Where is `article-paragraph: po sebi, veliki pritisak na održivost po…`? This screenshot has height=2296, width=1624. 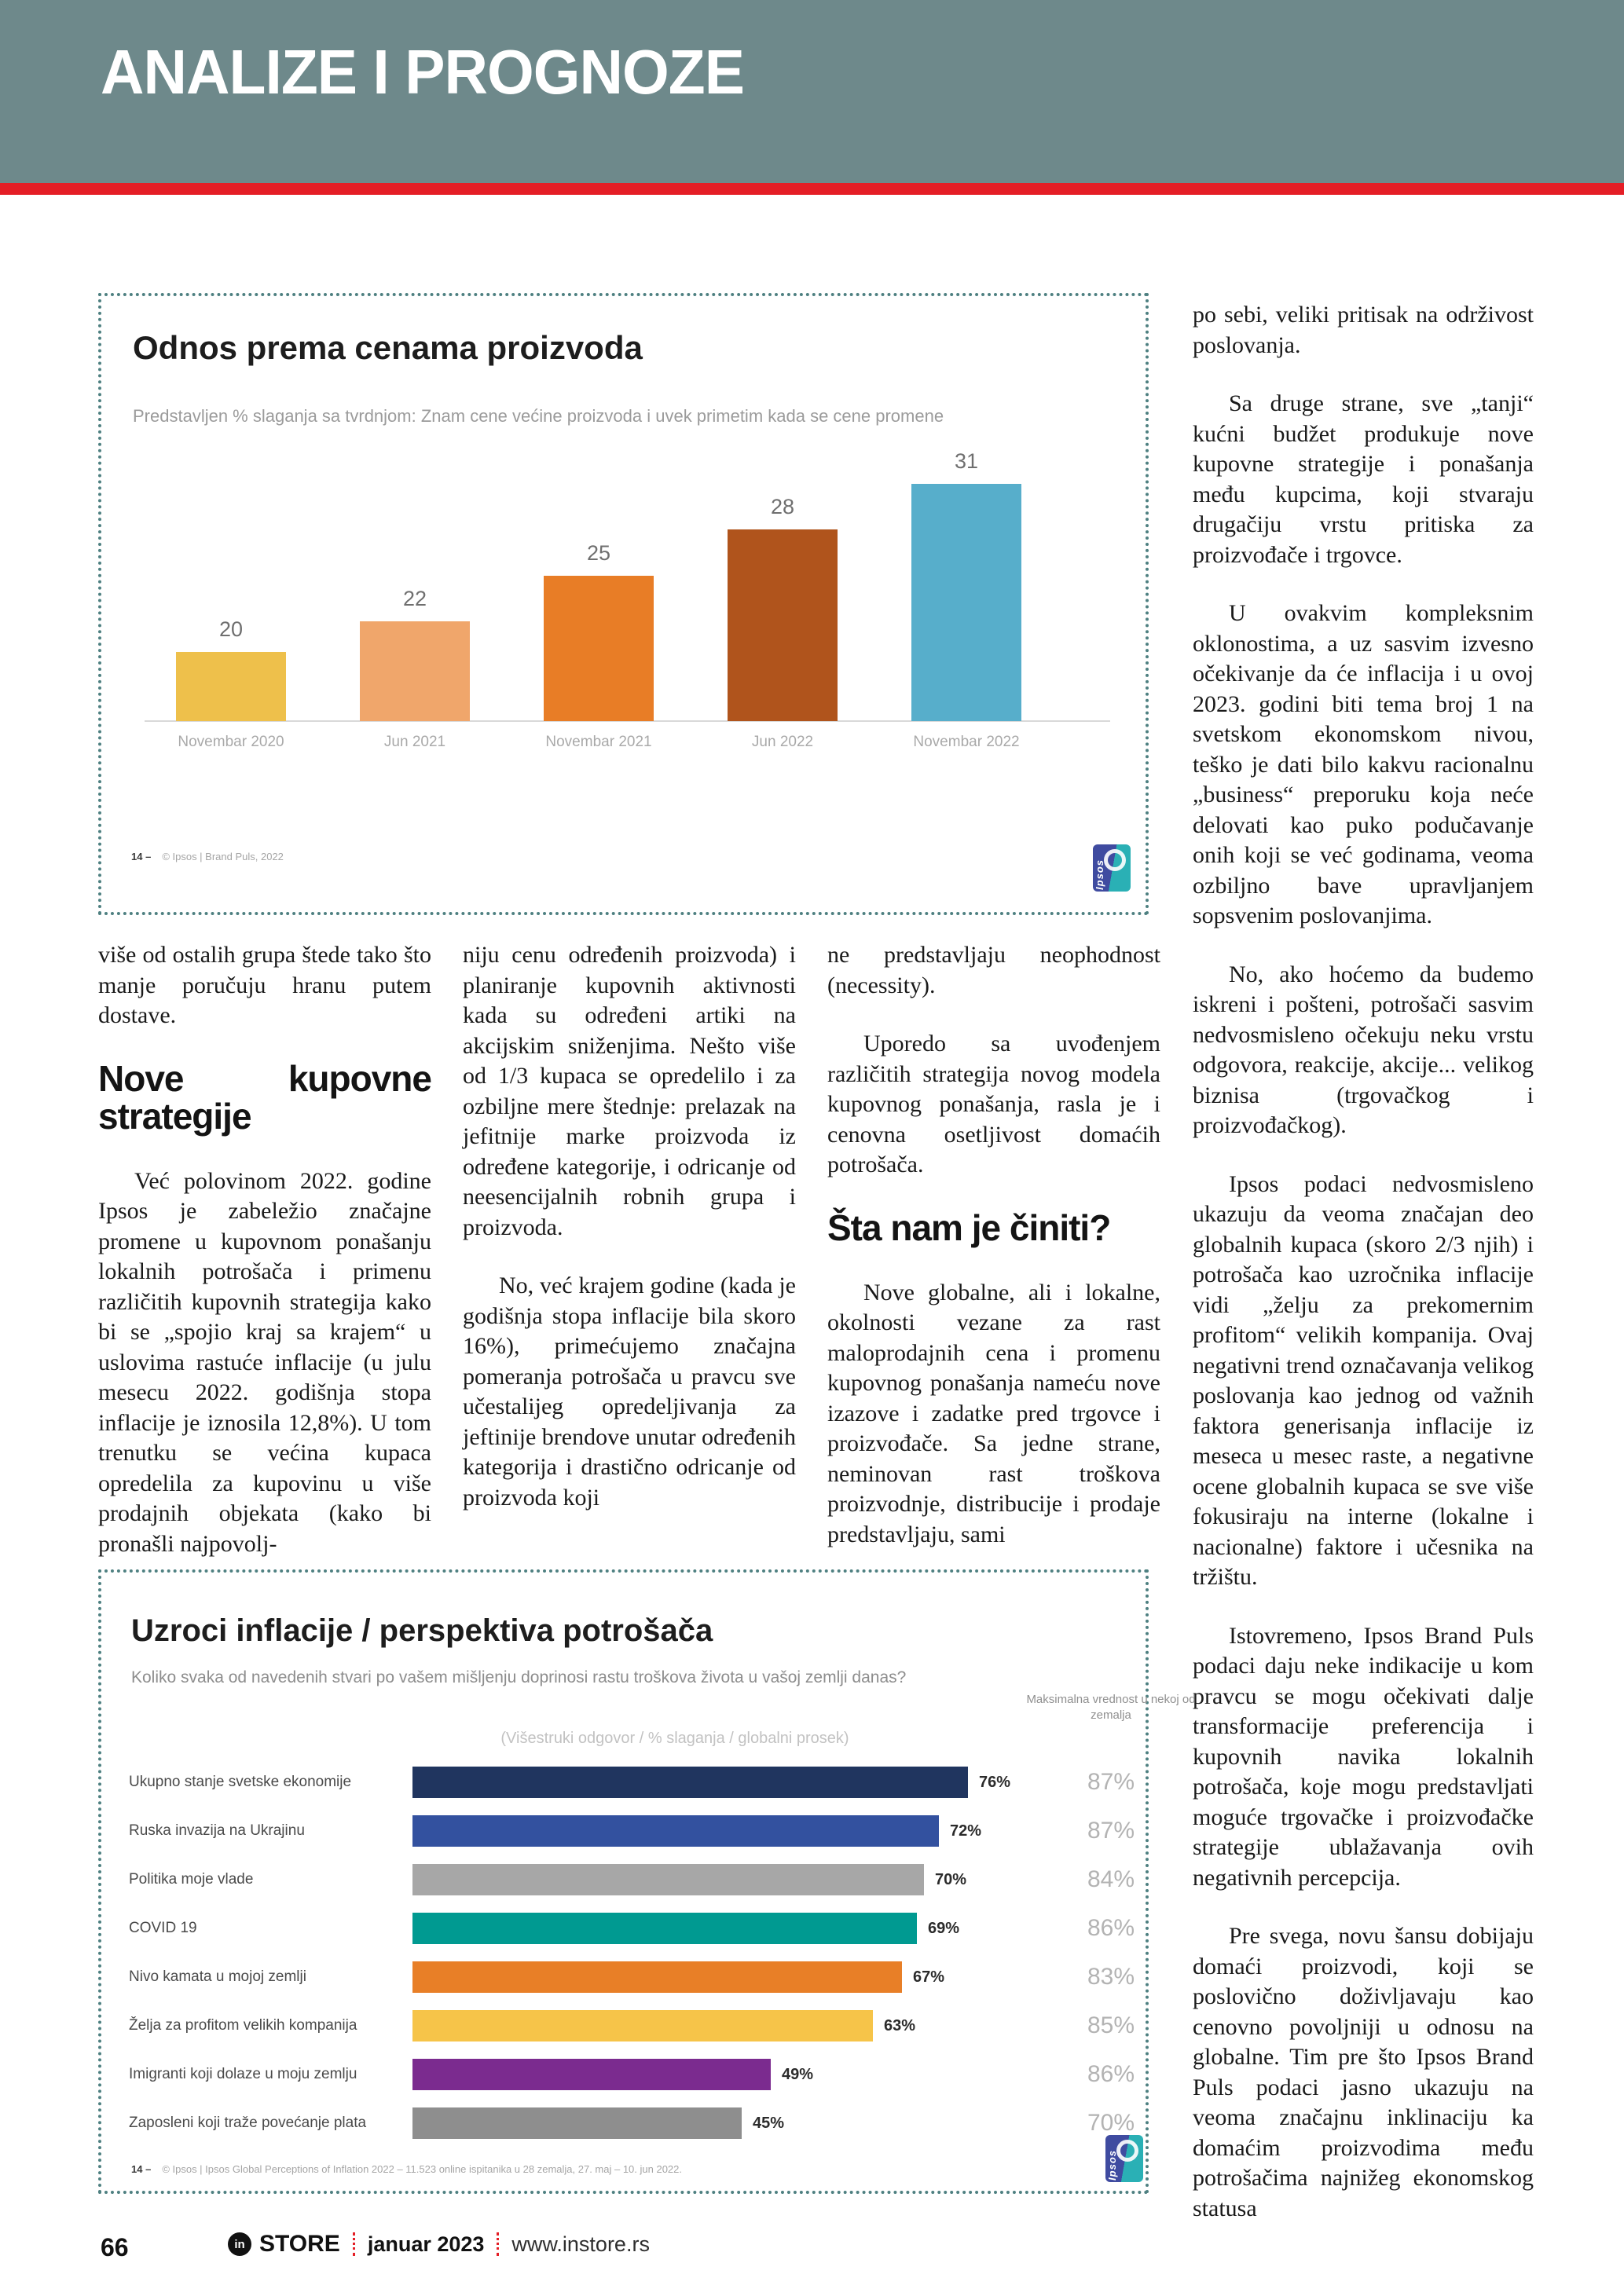 article-paragraph: po sebi, veliki pritisak na održivost po… is located at coordinates (1363, 330).